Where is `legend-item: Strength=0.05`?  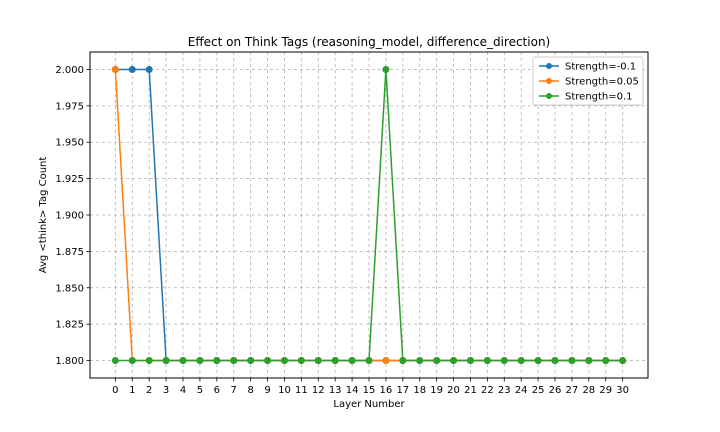 legend-item: Strength=0.05 is located at coordinates (589, 82).